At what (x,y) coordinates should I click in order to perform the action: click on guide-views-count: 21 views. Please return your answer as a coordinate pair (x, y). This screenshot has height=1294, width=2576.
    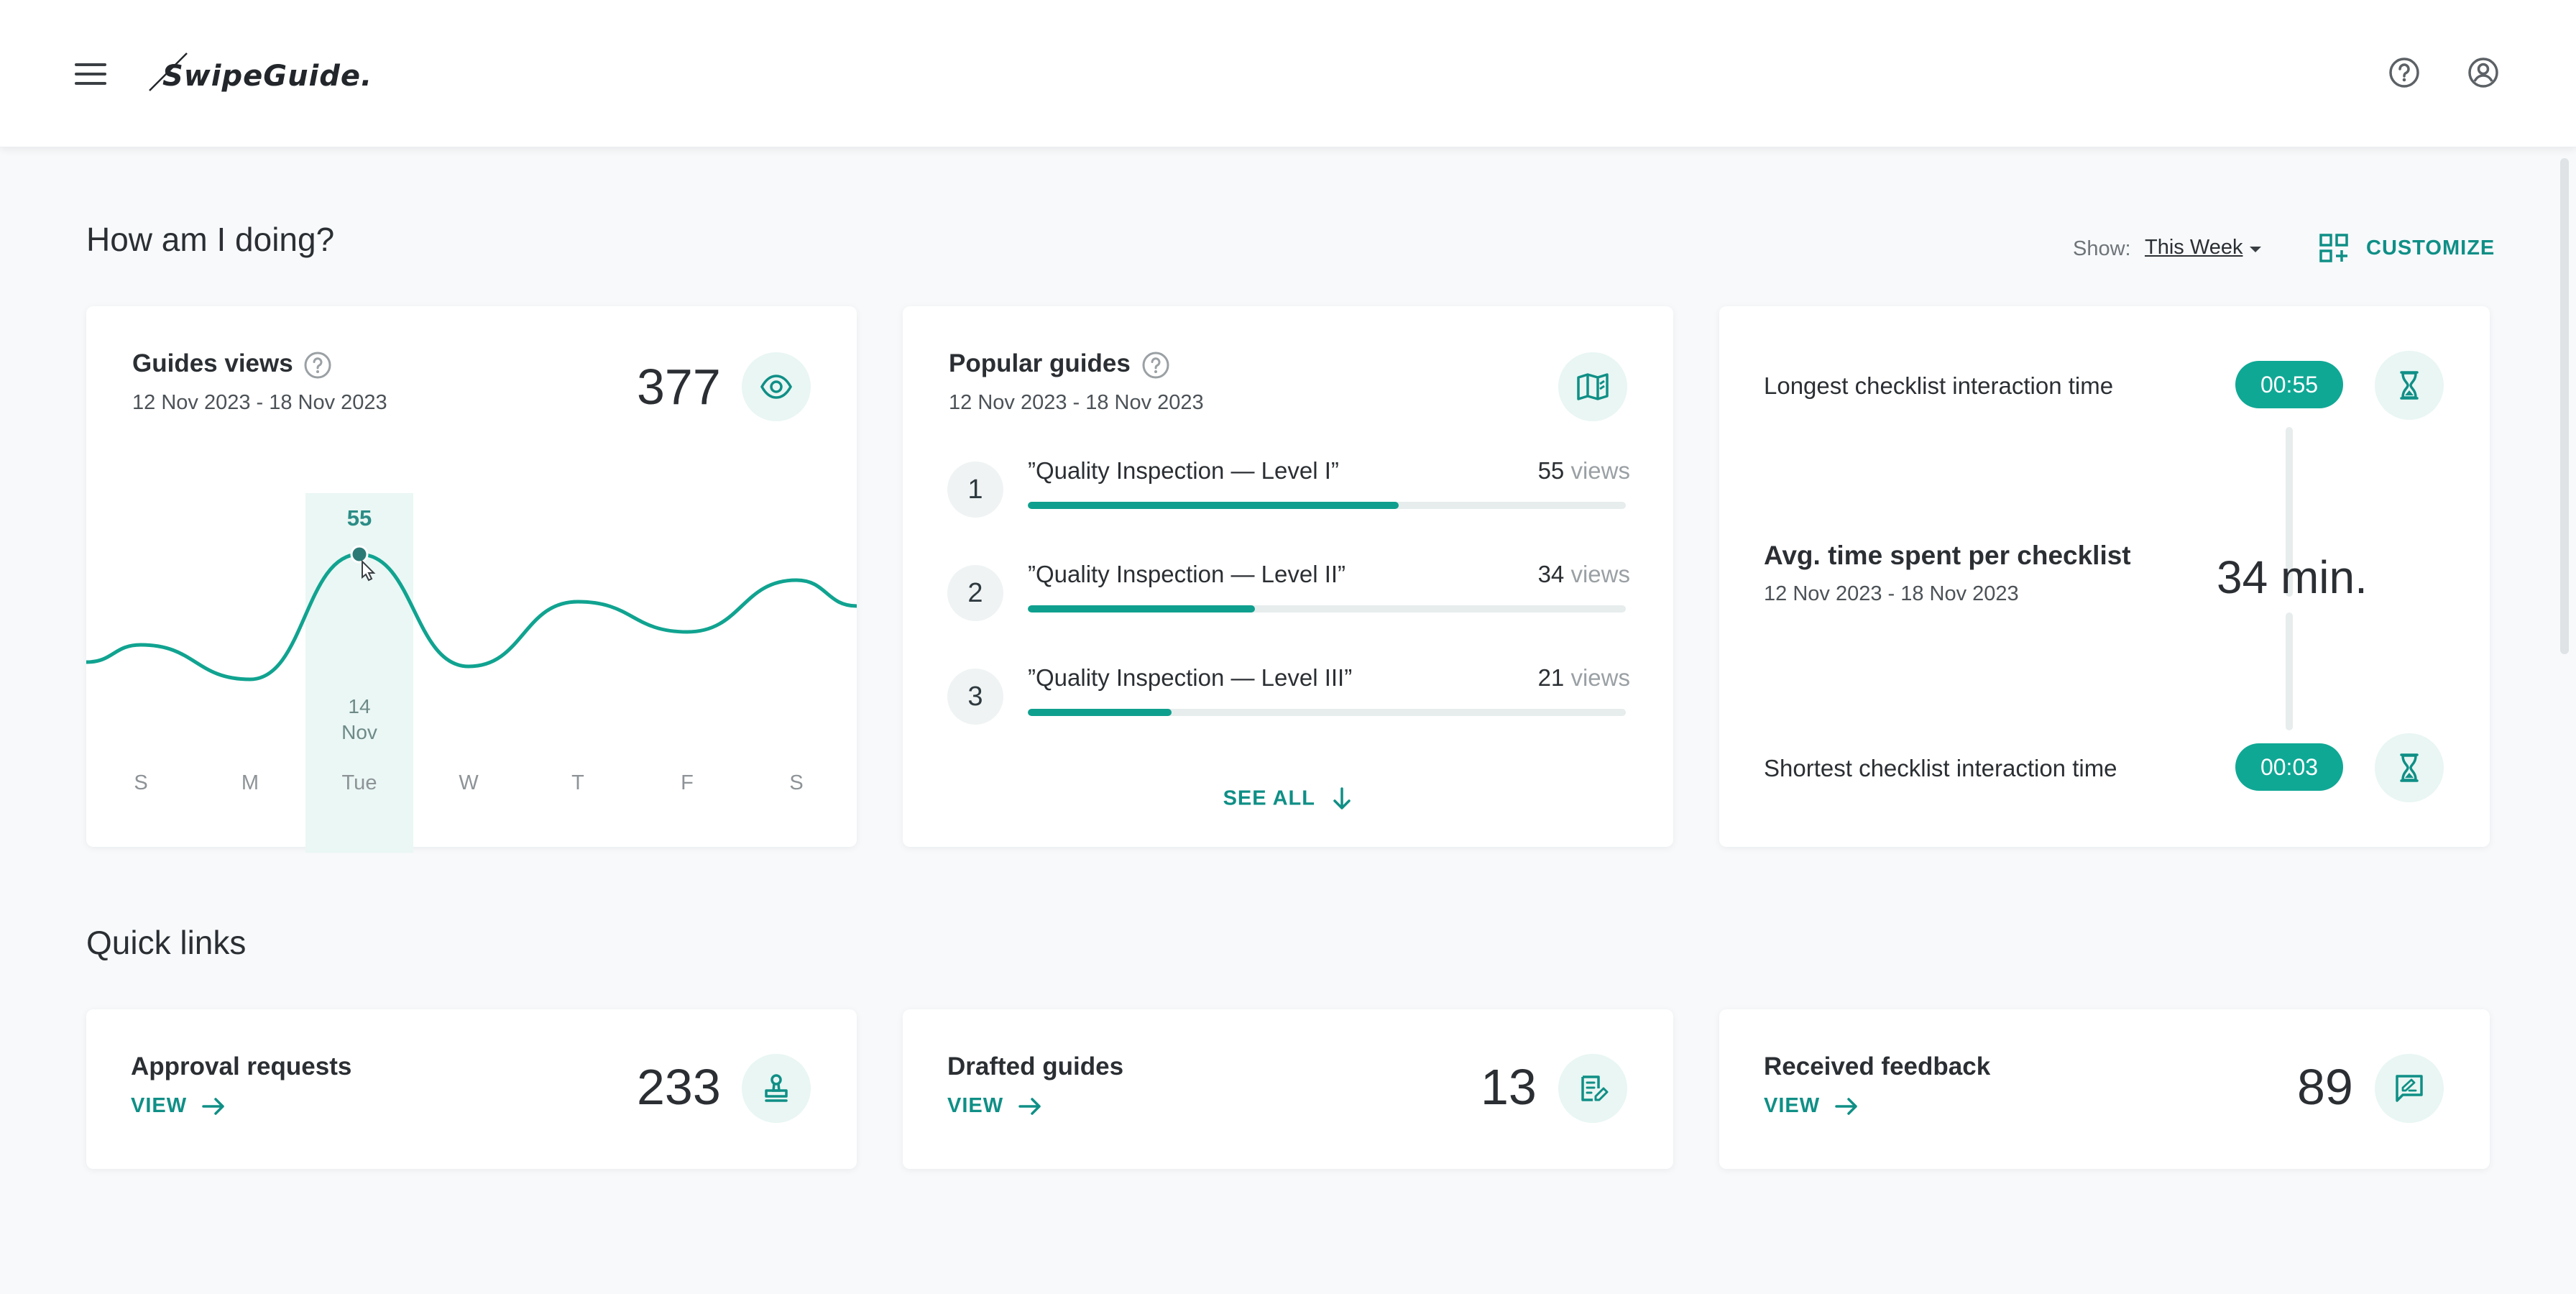
    Looking at the image, I should click on (1583, 677).